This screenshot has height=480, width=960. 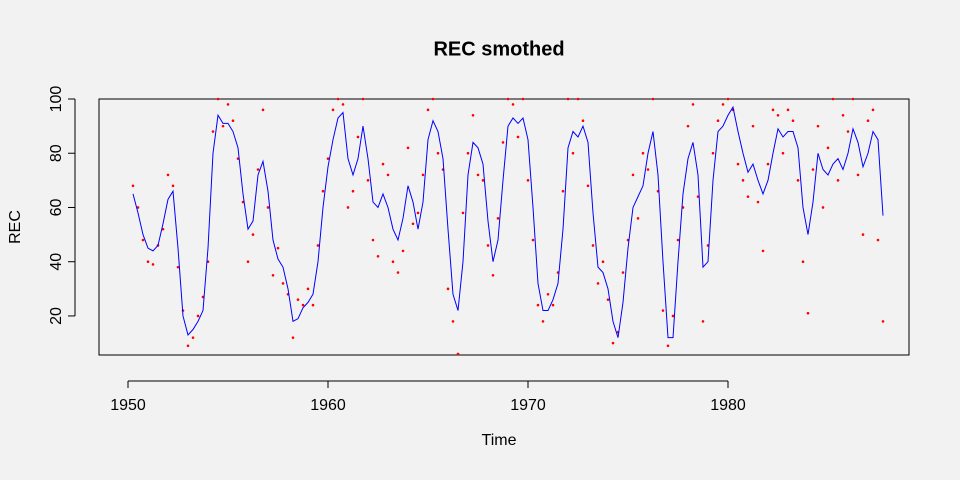 I want to click on y-tick-label: 60, so click(x=56, y=207).